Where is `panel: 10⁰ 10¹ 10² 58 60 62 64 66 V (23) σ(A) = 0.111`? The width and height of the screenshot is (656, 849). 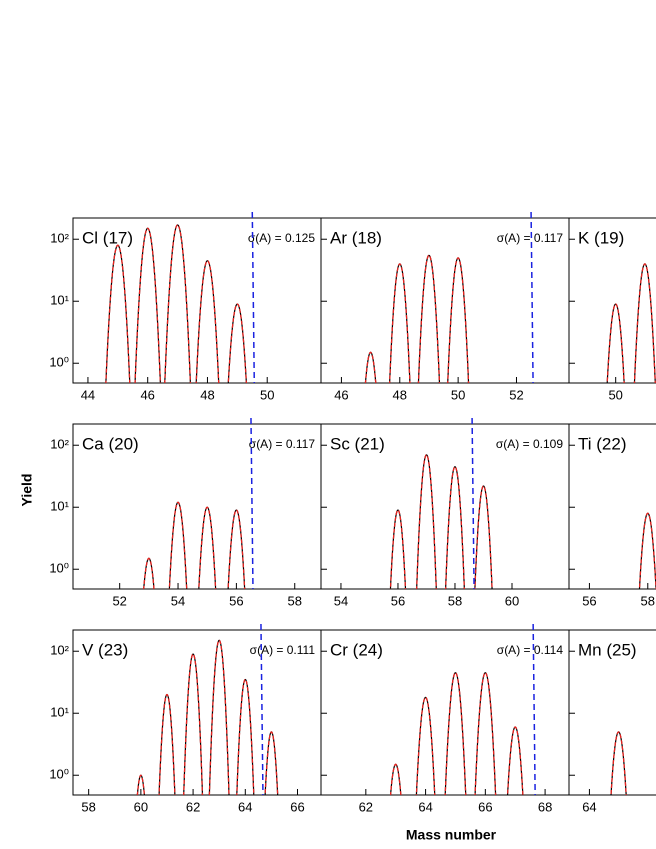
panel: 10⁰ 10¹ 10² 58 60 62 64 66 V (23) σ(A) = 0.111 is located at coordinates (185, 718).